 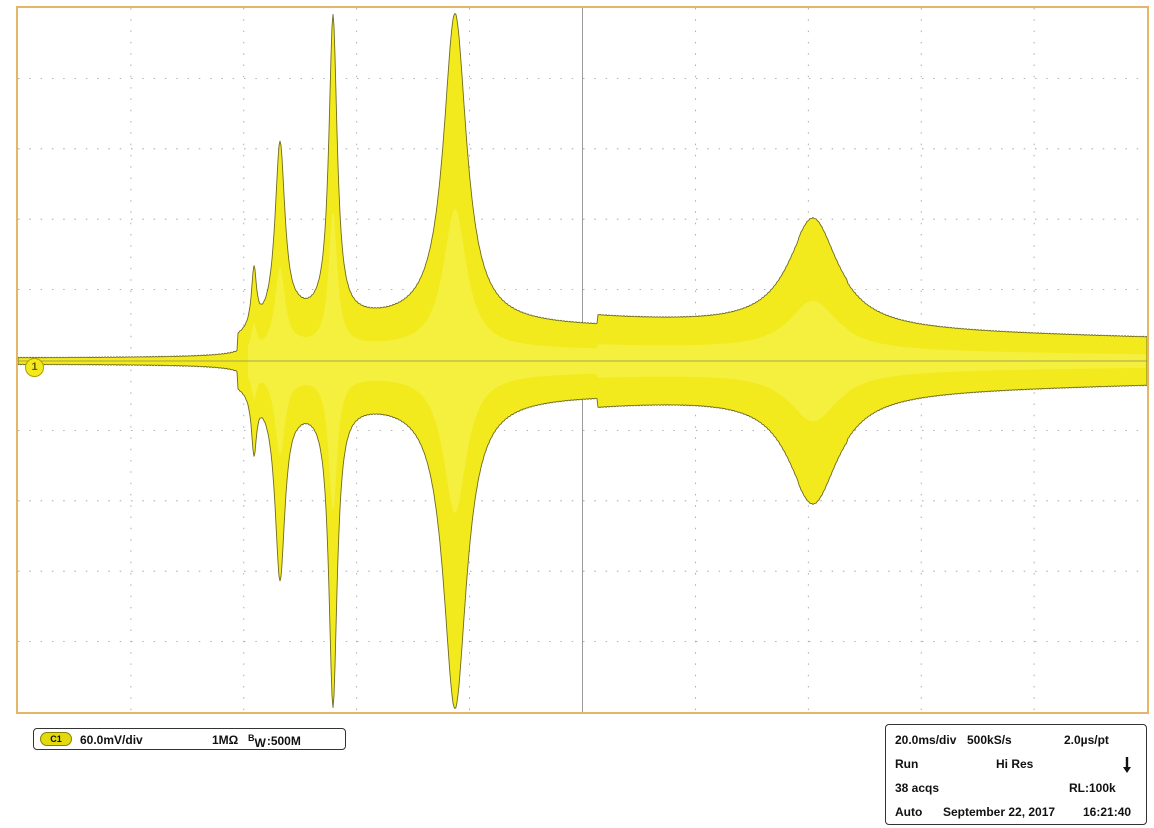 What do you see at coordinates (909, 812) in the screenshot?
I see `trigger-mode: Auto` at bounding box center [909, 812].